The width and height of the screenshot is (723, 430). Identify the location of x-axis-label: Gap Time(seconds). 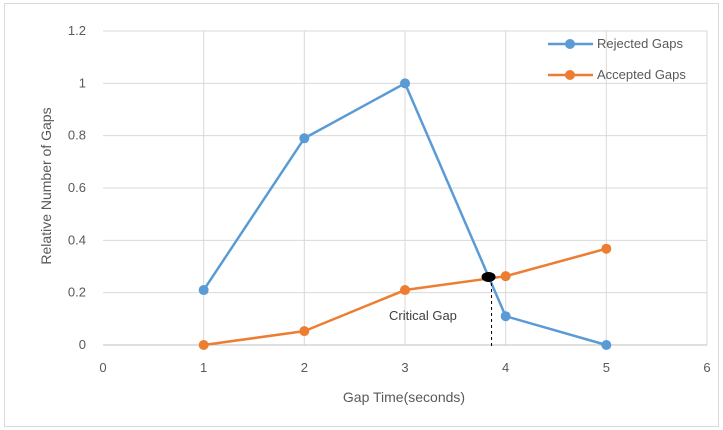
(404, 397).